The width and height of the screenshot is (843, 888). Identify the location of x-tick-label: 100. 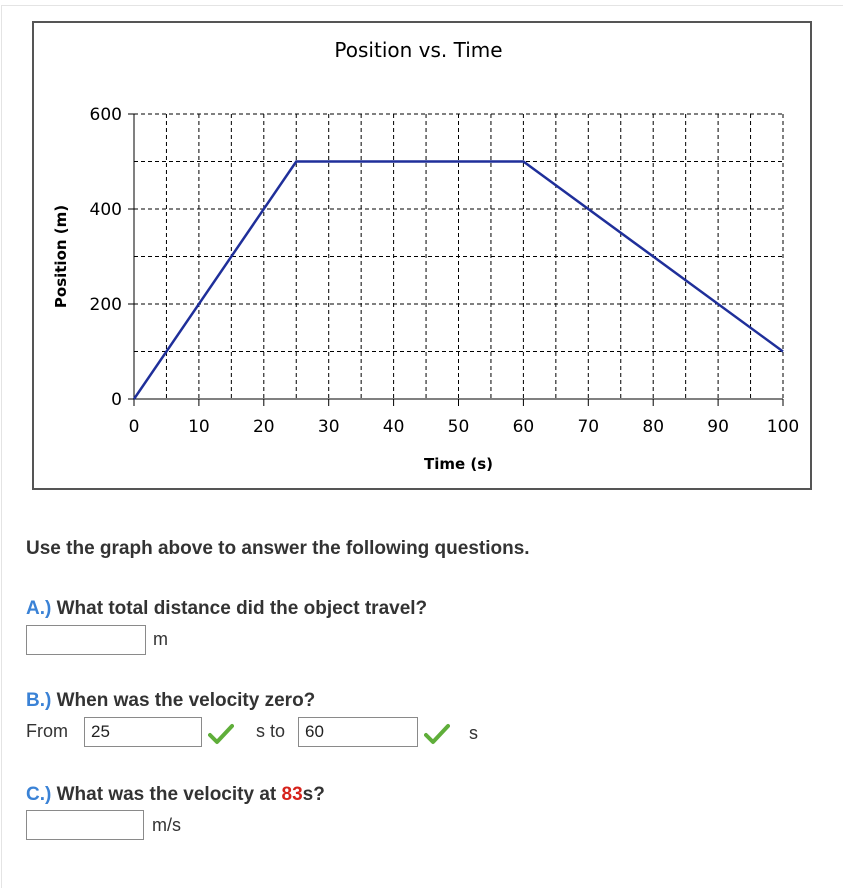
(783, 427).